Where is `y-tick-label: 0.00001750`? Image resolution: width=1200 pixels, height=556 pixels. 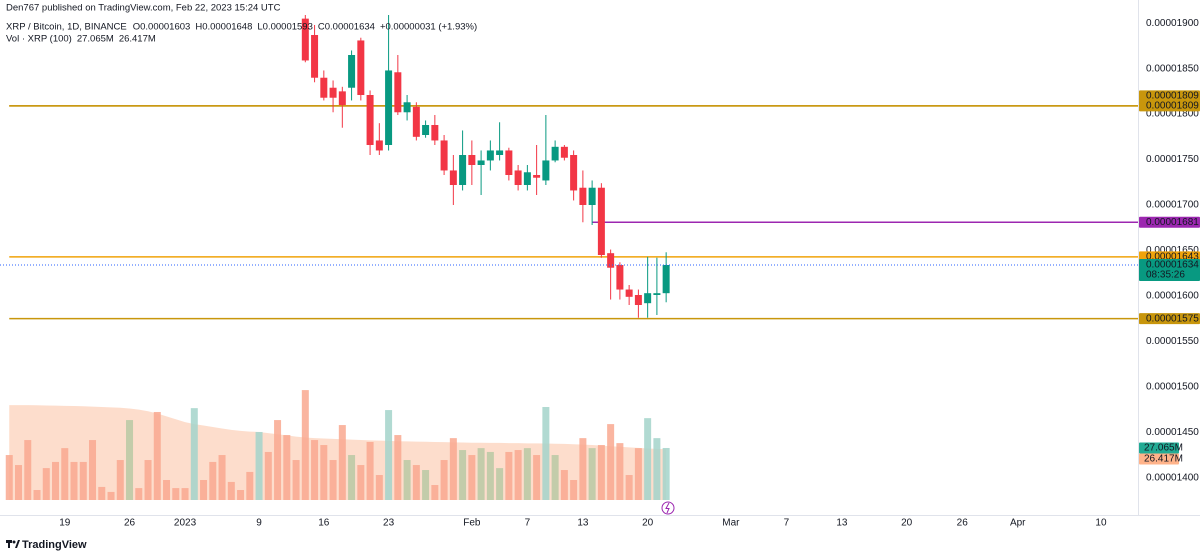 y-tick-label: 0.00001750 is located at coordinates (1172, 159).